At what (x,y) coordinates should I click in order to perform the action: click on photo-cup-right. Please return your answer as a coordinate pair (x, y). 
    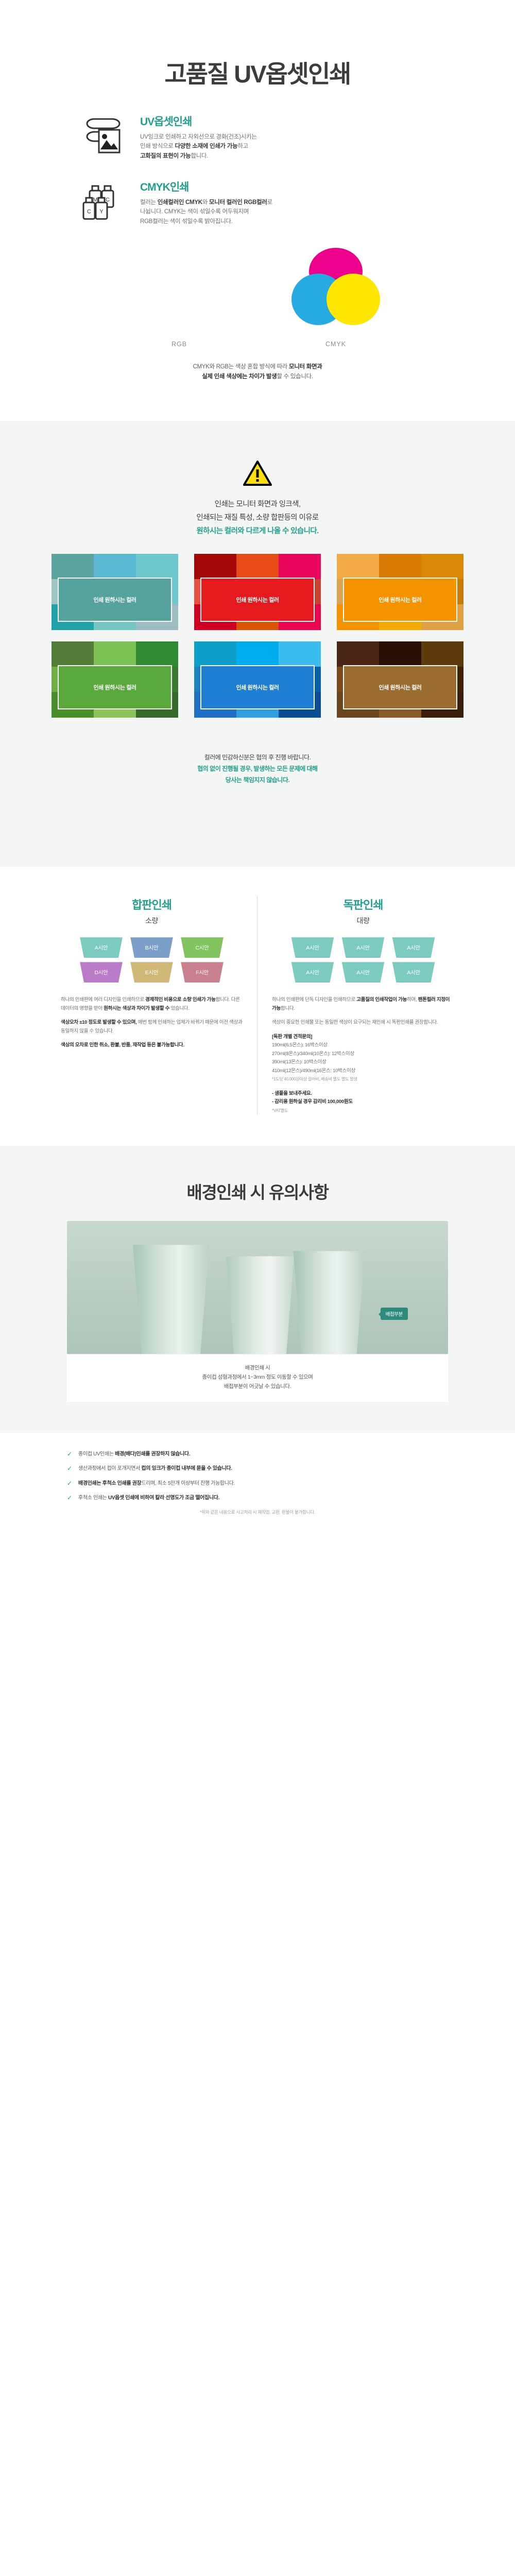
    Looking at the image, I should click on (329, 1302).